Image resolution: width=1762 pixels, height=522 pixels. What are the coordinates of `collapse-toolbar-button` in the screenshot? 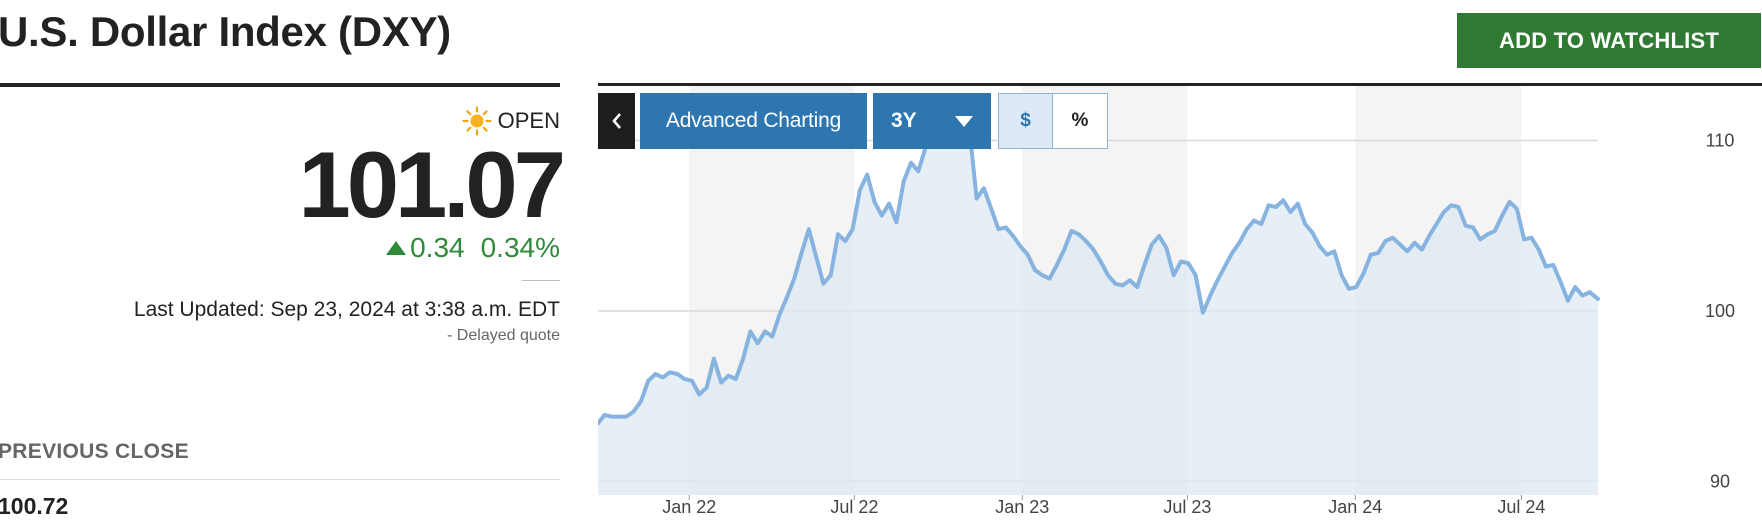 It's located at (616, 121).